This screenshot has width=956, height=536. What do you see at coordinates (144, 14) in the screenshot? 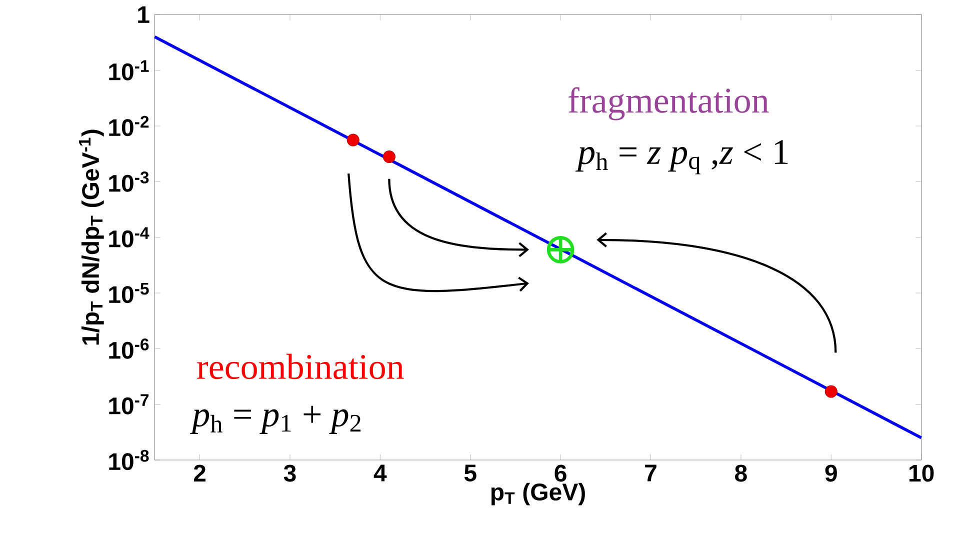
I see `y-tick-label: 1` at bounding box center [144, 14].